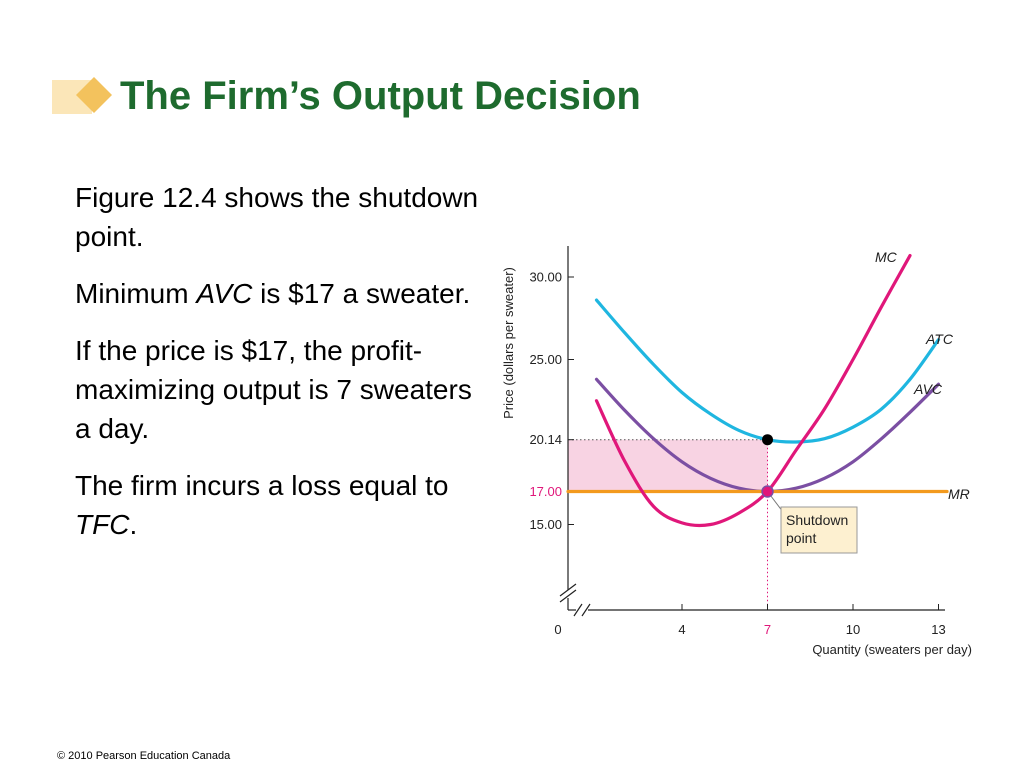  What do you see at coordinates (959, 494) in the screenshot?
I see `mr-curve-label: MR` at bounding box center [959, 494].